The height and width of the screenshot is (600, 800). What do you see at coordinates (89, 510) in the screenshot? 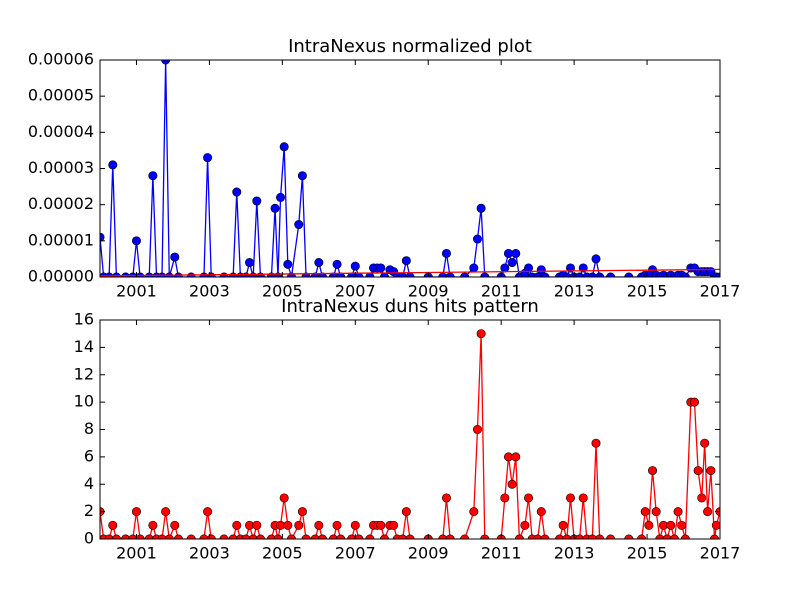
I see `y-tick-label: 2` at bounding box center [89, 510].